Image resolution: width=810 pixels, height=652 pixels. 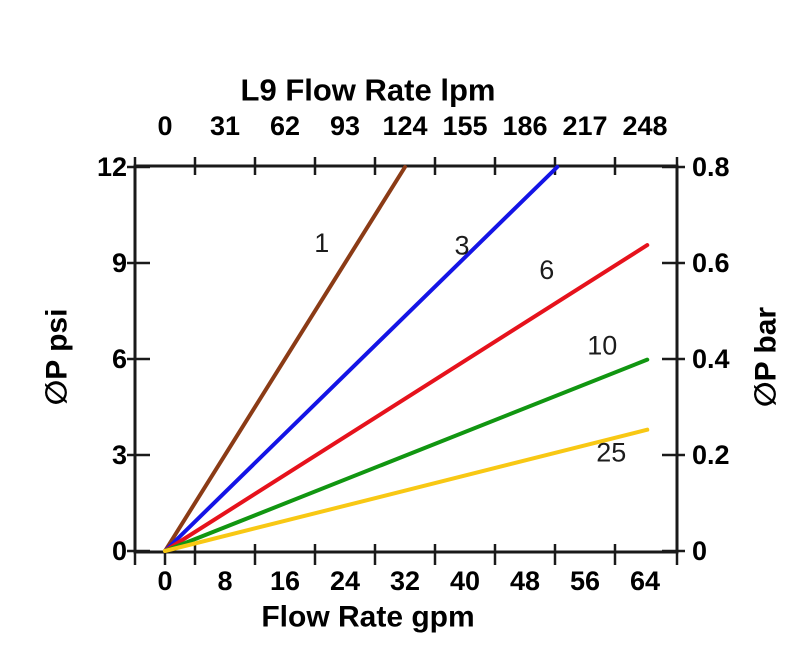 What do you see at coordinates (405, 581) in the screenshot?
I see `x-bottom-tick-label: 32` at bounding box center [405, 581].